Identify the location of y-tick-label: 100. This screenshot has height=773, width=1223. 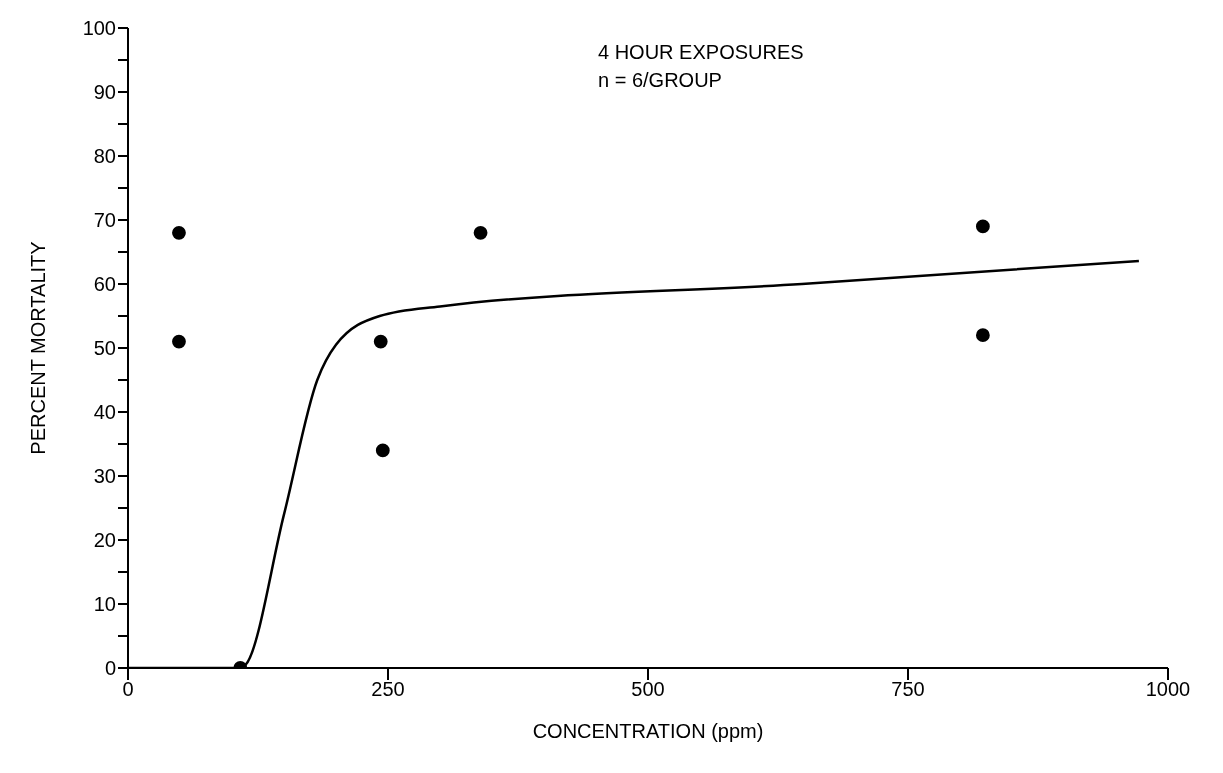
(99, 28).